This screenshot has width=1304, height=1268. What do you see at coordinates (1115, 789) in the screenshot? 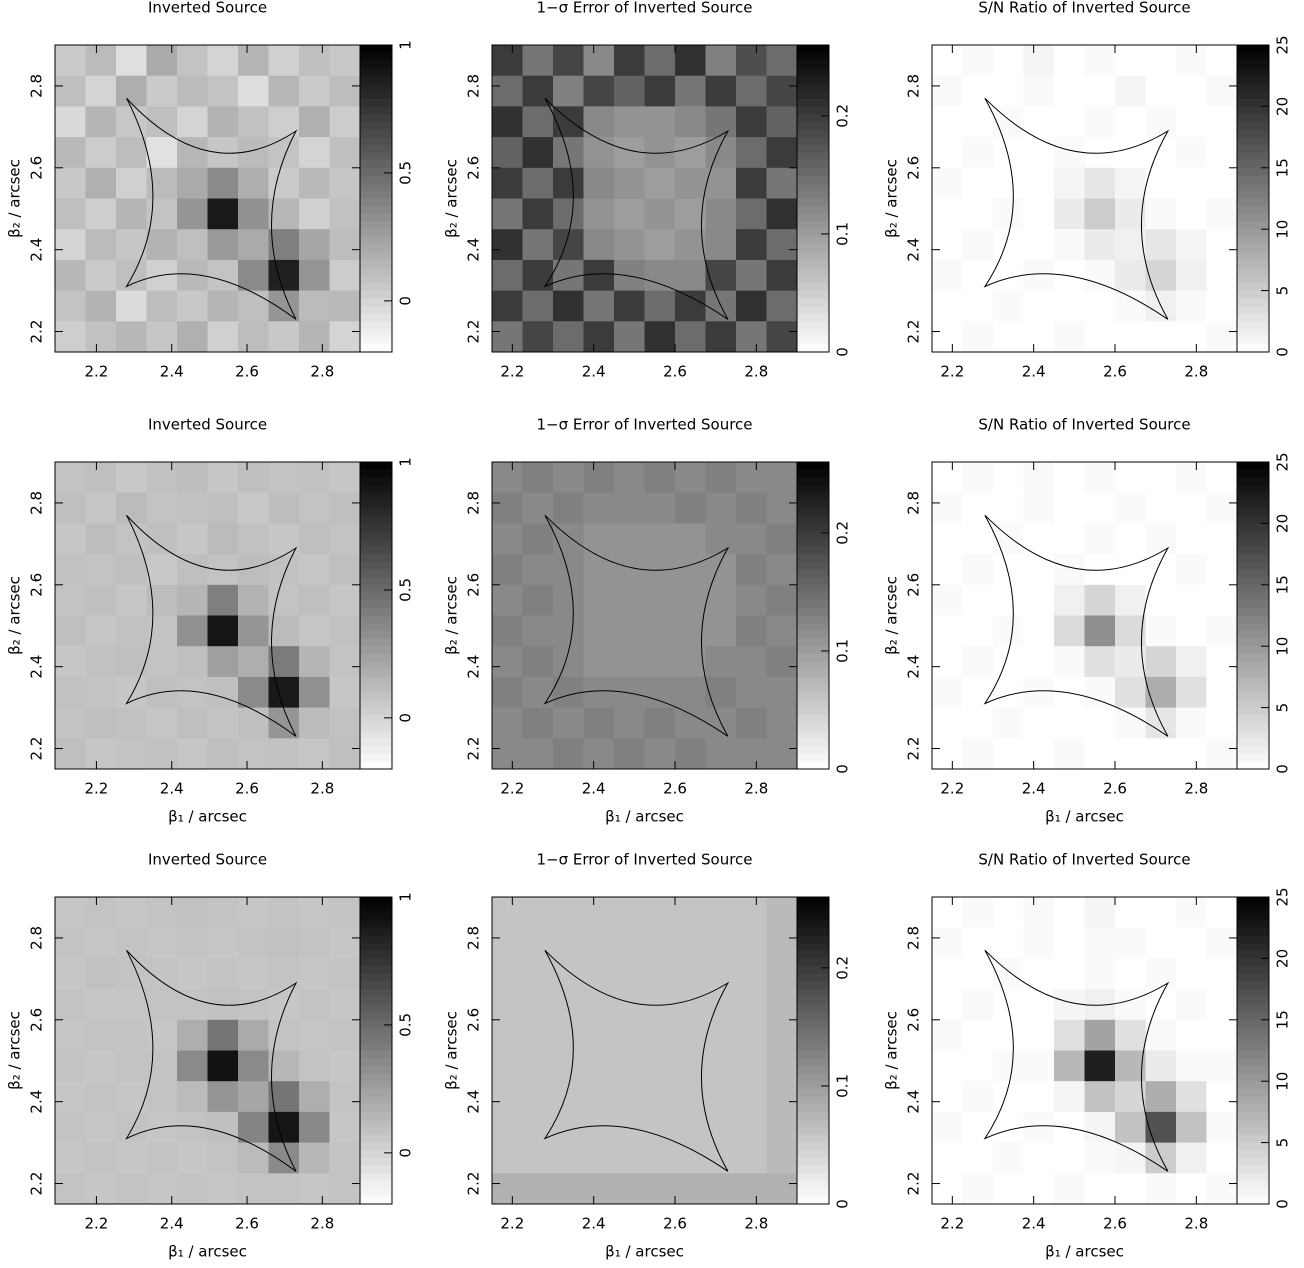
I see `x-tick-label: 2.6` at bounding box center [1115, 789].